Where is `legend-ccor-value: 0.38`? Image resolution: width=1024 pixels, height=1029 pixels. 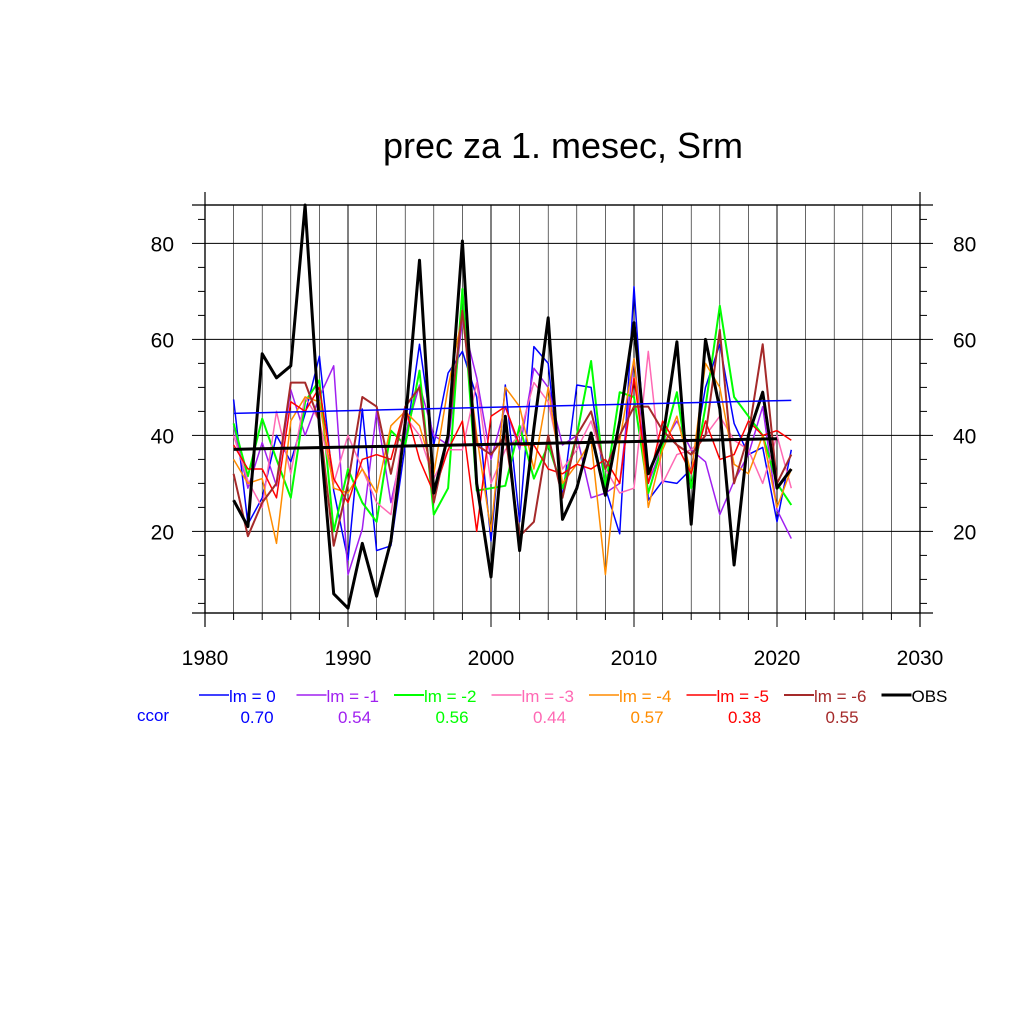
legend-ccor-value: 0.38 is located at coordinates (744, 717).